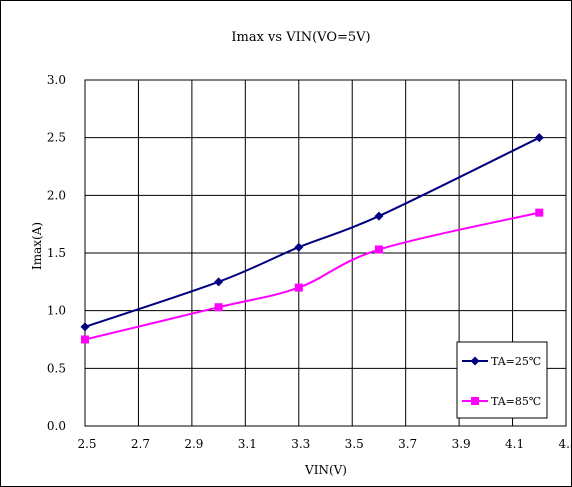 The height and width of the screenshot is (487, 572). Describe the element at coordinates (516, 401) in the screenshot. I see `legend-label: TA=85℃` at that location.